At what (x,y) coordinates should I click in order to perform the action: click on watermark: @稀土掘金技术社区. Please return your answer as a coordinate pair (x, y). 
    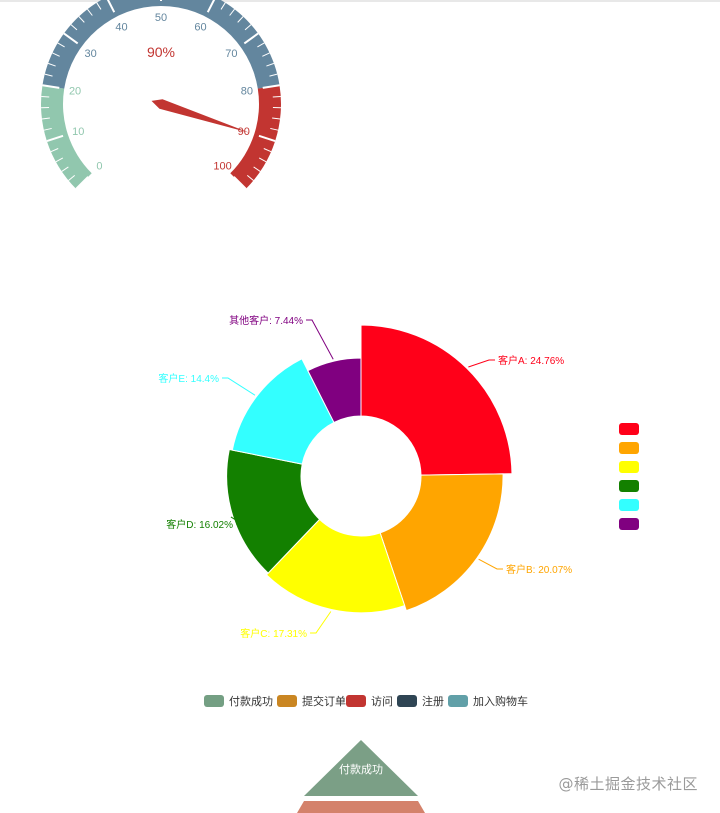
    Looking at the image, I should click on (628, 784).